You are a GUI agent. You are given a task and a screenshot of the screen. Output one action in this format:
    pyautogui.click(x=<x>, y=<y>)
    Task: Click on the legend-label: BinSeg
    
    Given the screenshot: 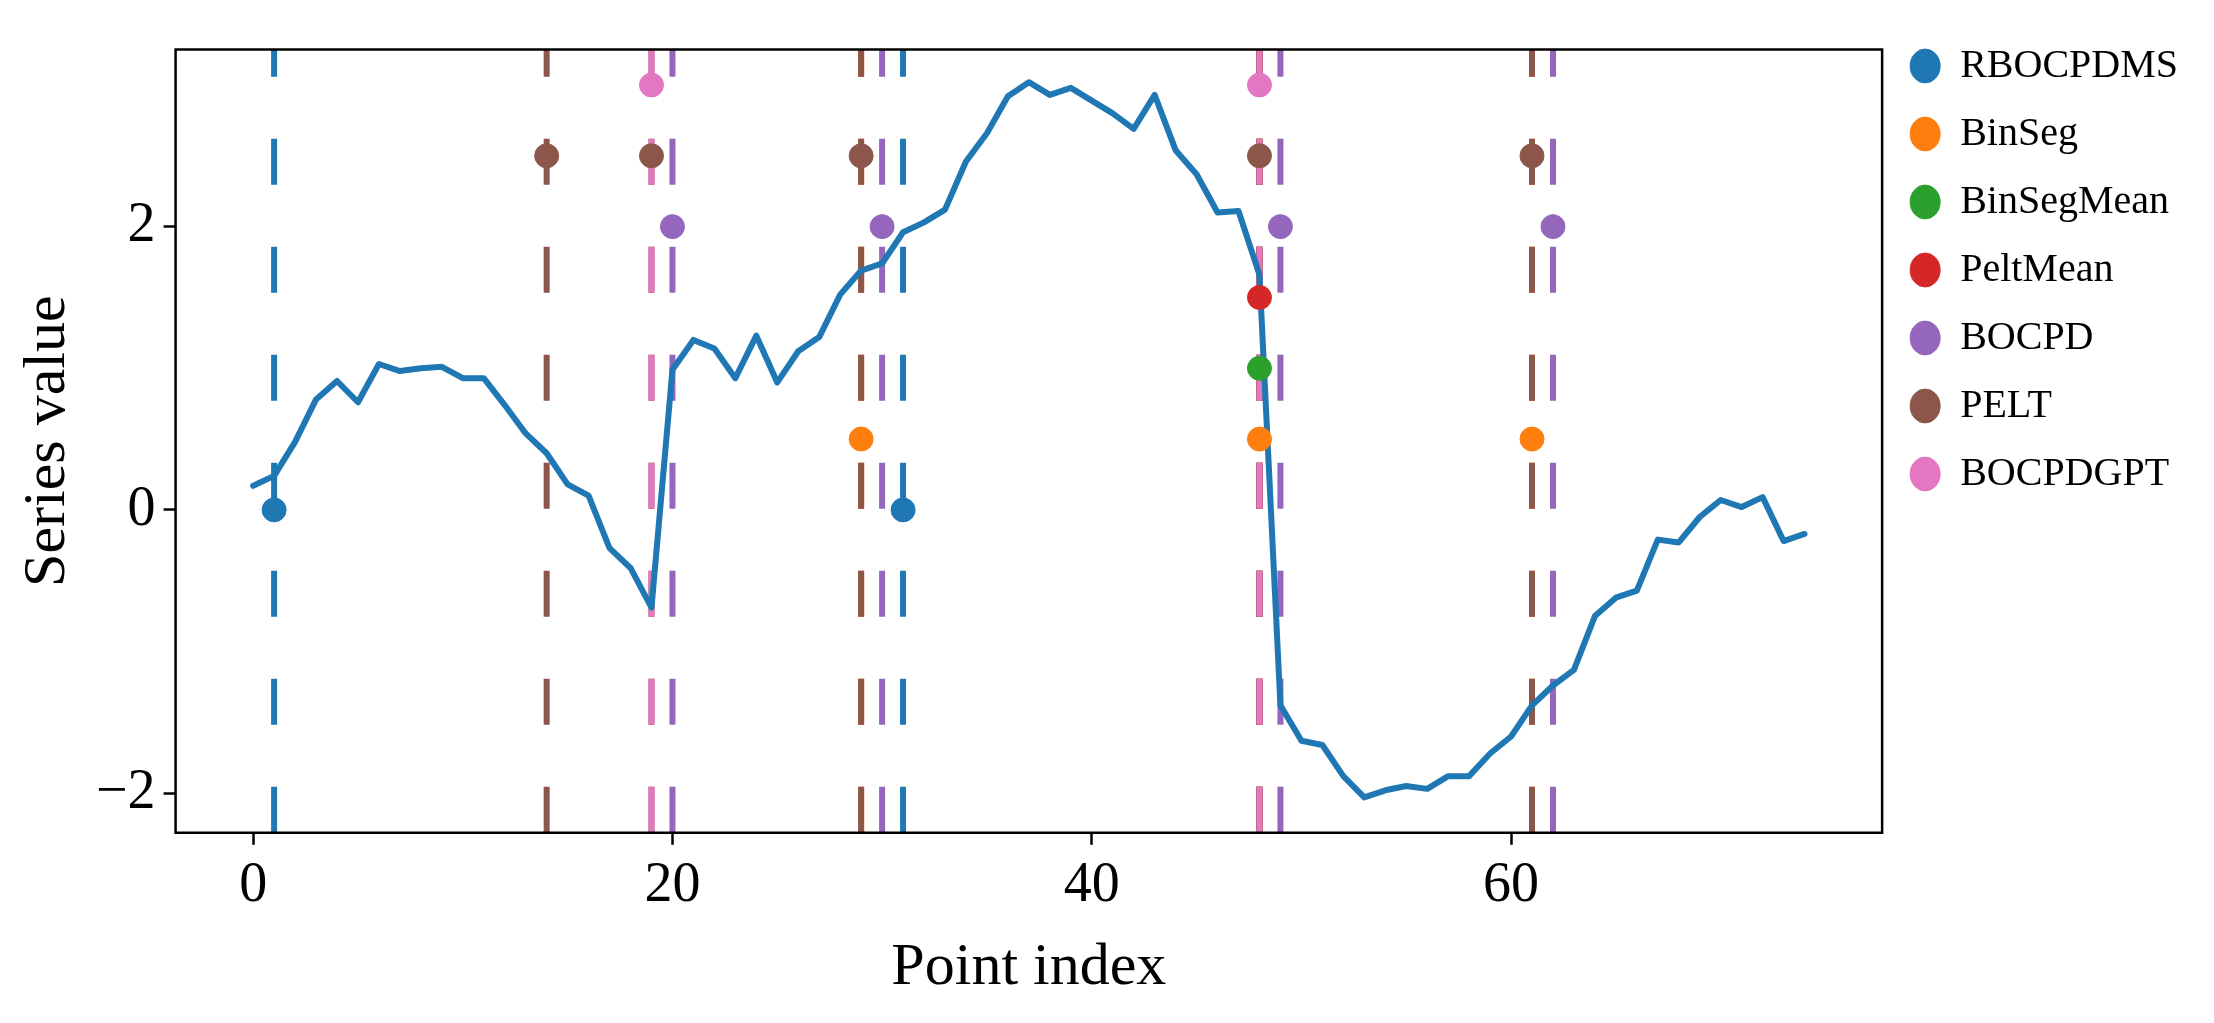 What is the action you would take?
    pyautogui.click(x=2019, y=131)
    